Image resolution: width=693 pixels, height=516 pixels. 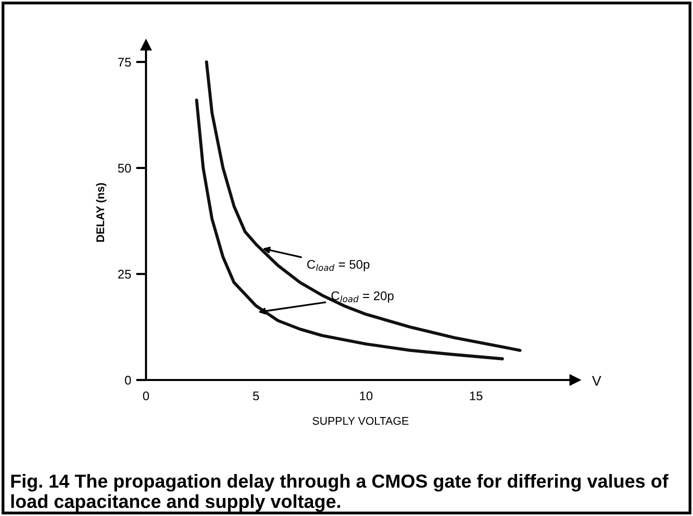 I want to click on x-tick-label: 15, so click(x=476, y=396).